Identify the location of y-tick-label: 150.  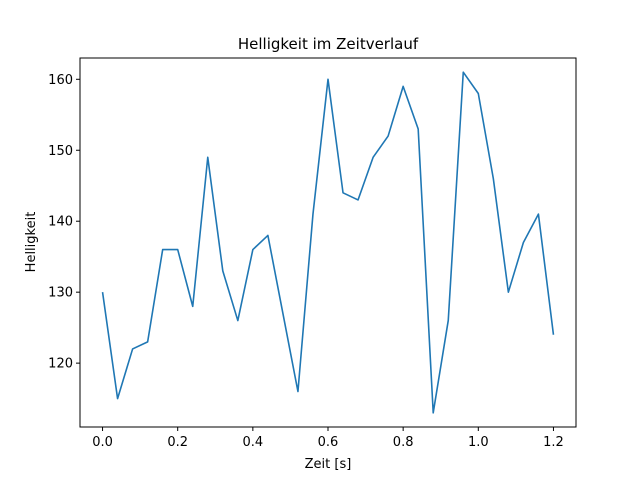
(60, 151).